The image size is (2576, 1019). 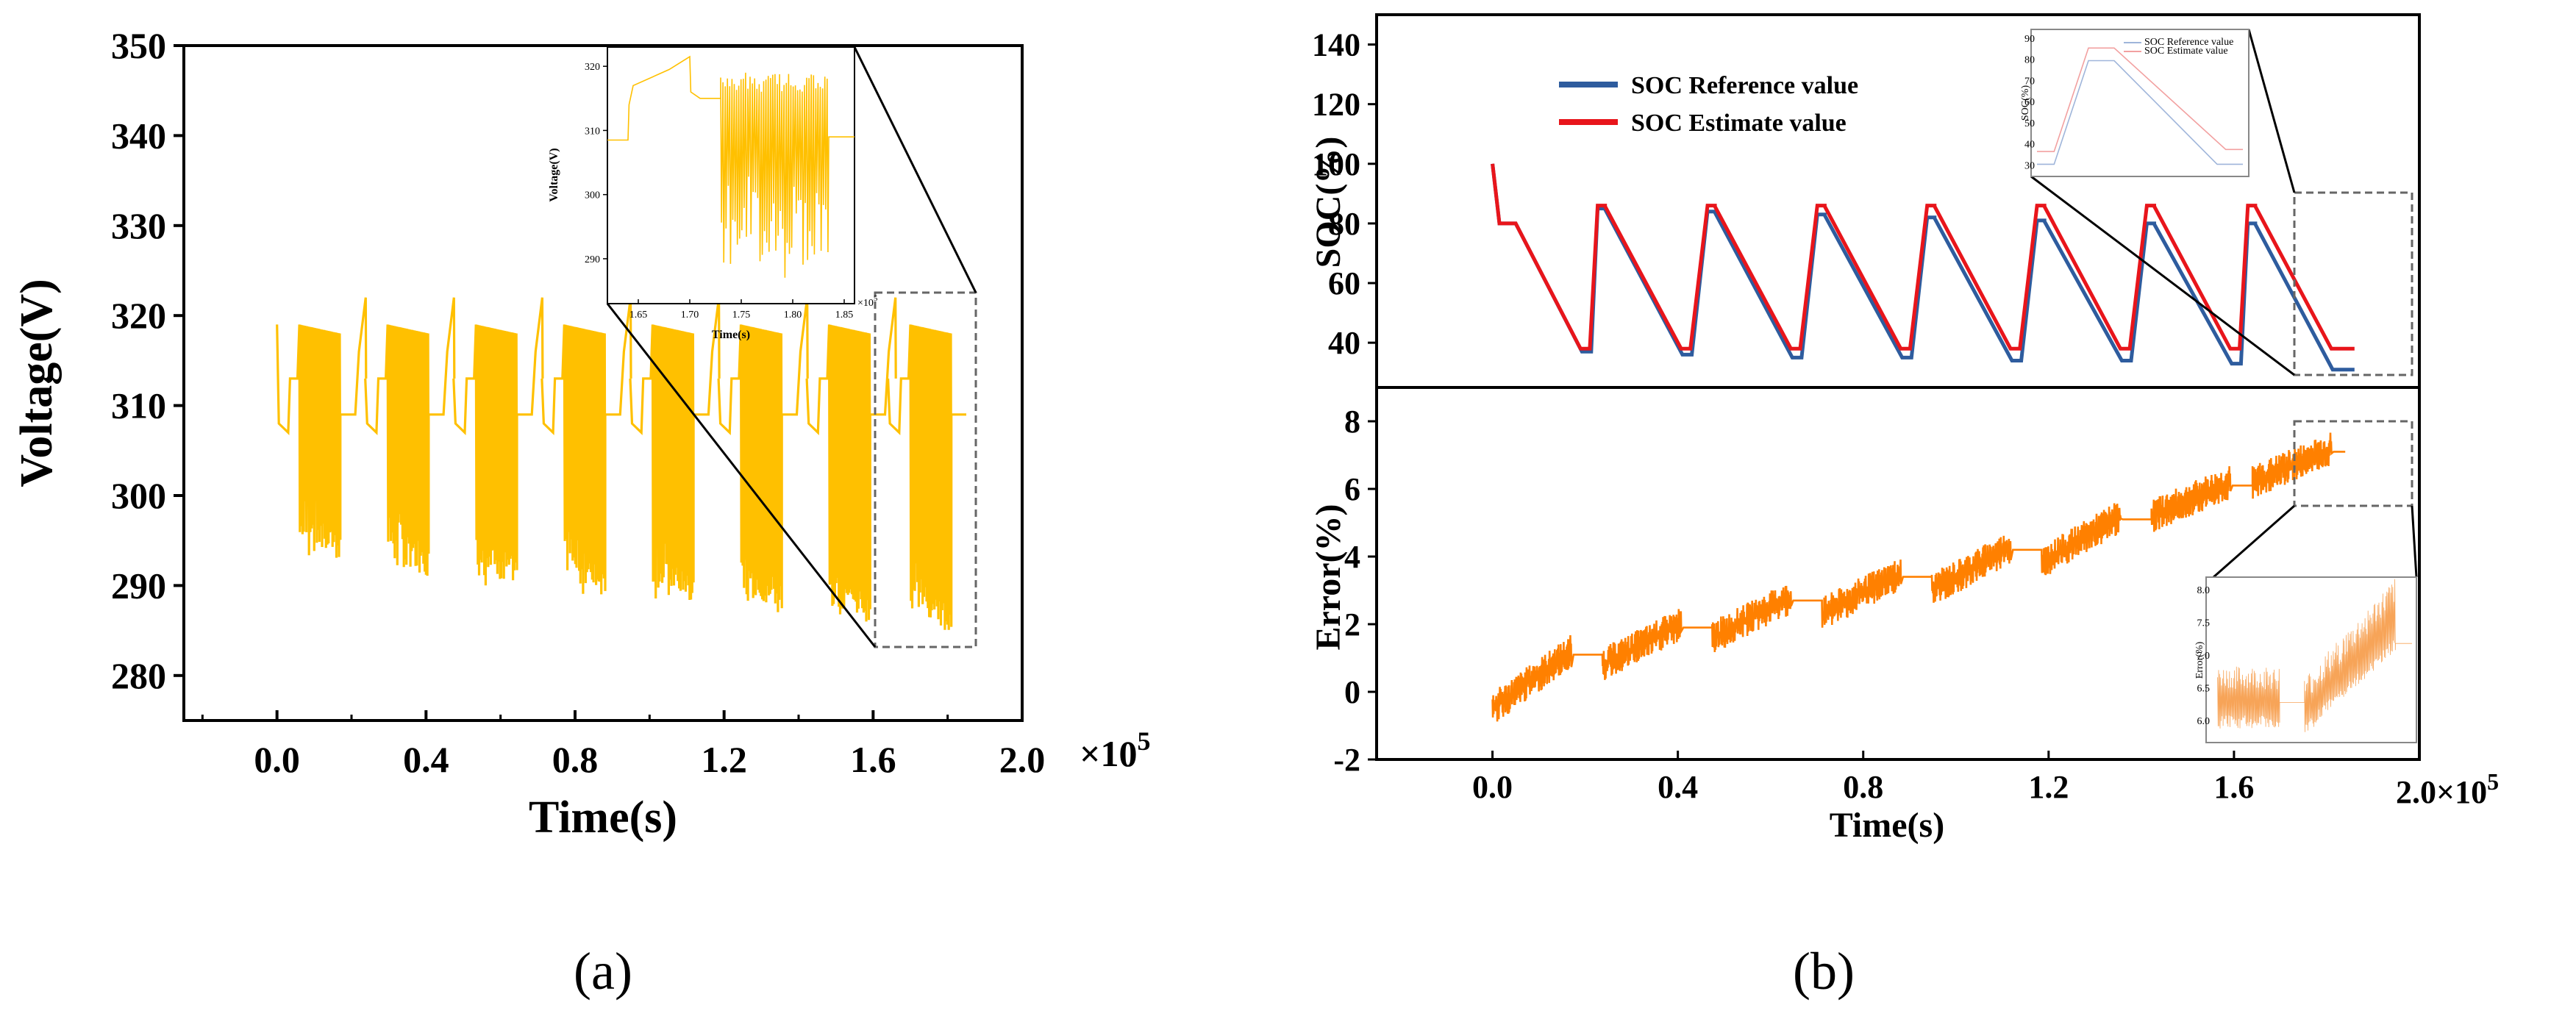 I want to click on inset-soc-estimate-line, so click(x=2140, y=99).